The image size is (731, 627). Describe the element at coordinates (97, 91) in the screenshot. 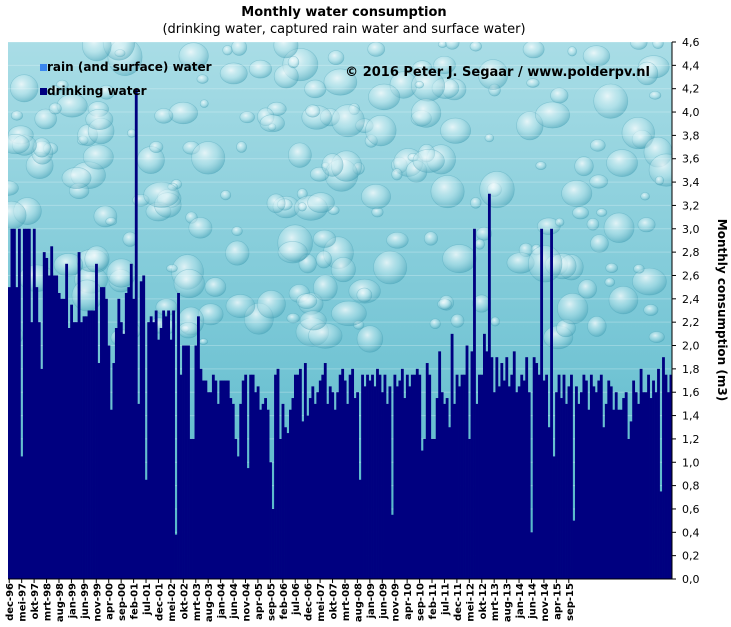

I see `legend-label-drinking: drinking water` at that location.